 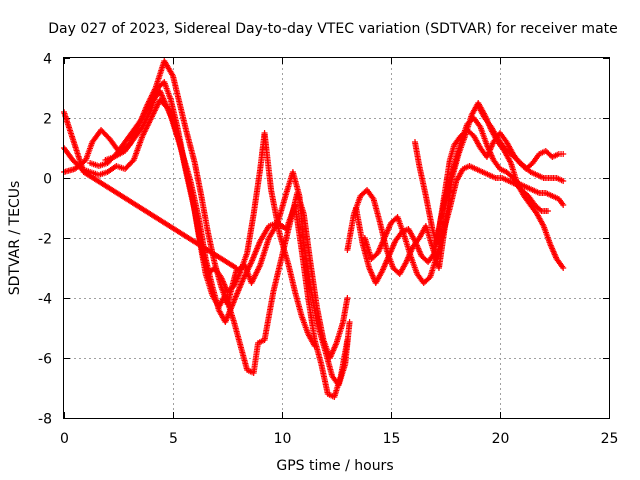 What do you see at coordinates (610, 439) in the screenshot?
I see `x-tick-label: 25` at bounding box center [610, 439].